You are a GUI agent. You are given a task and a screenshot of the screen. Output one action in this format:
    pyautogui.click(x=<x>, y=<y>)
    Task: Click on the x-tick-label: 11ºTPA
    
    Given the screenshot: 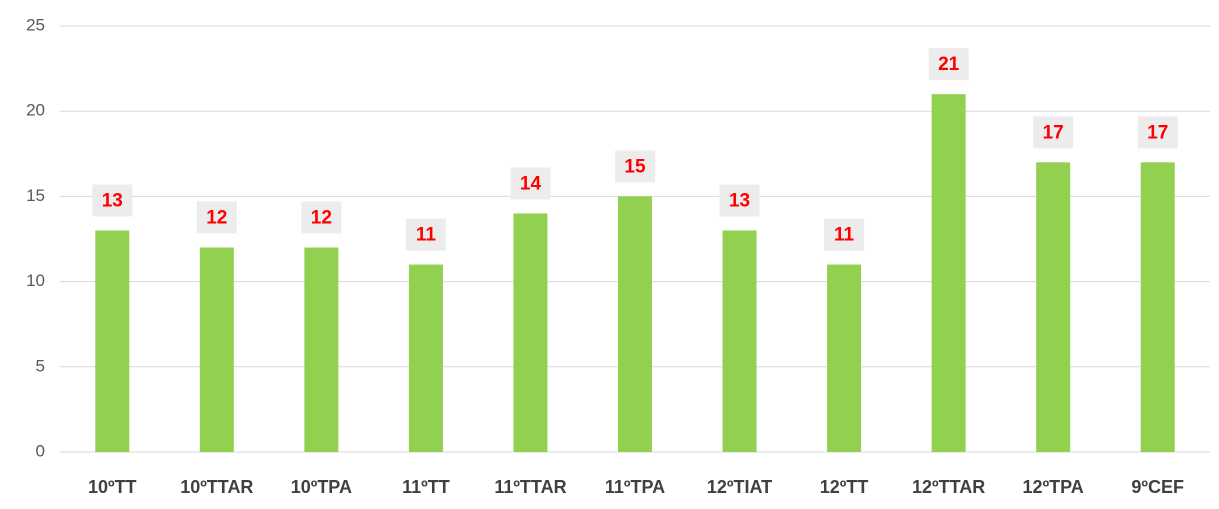 What is the action you would take?
    pyautogui.click(x=635, y=487)
    